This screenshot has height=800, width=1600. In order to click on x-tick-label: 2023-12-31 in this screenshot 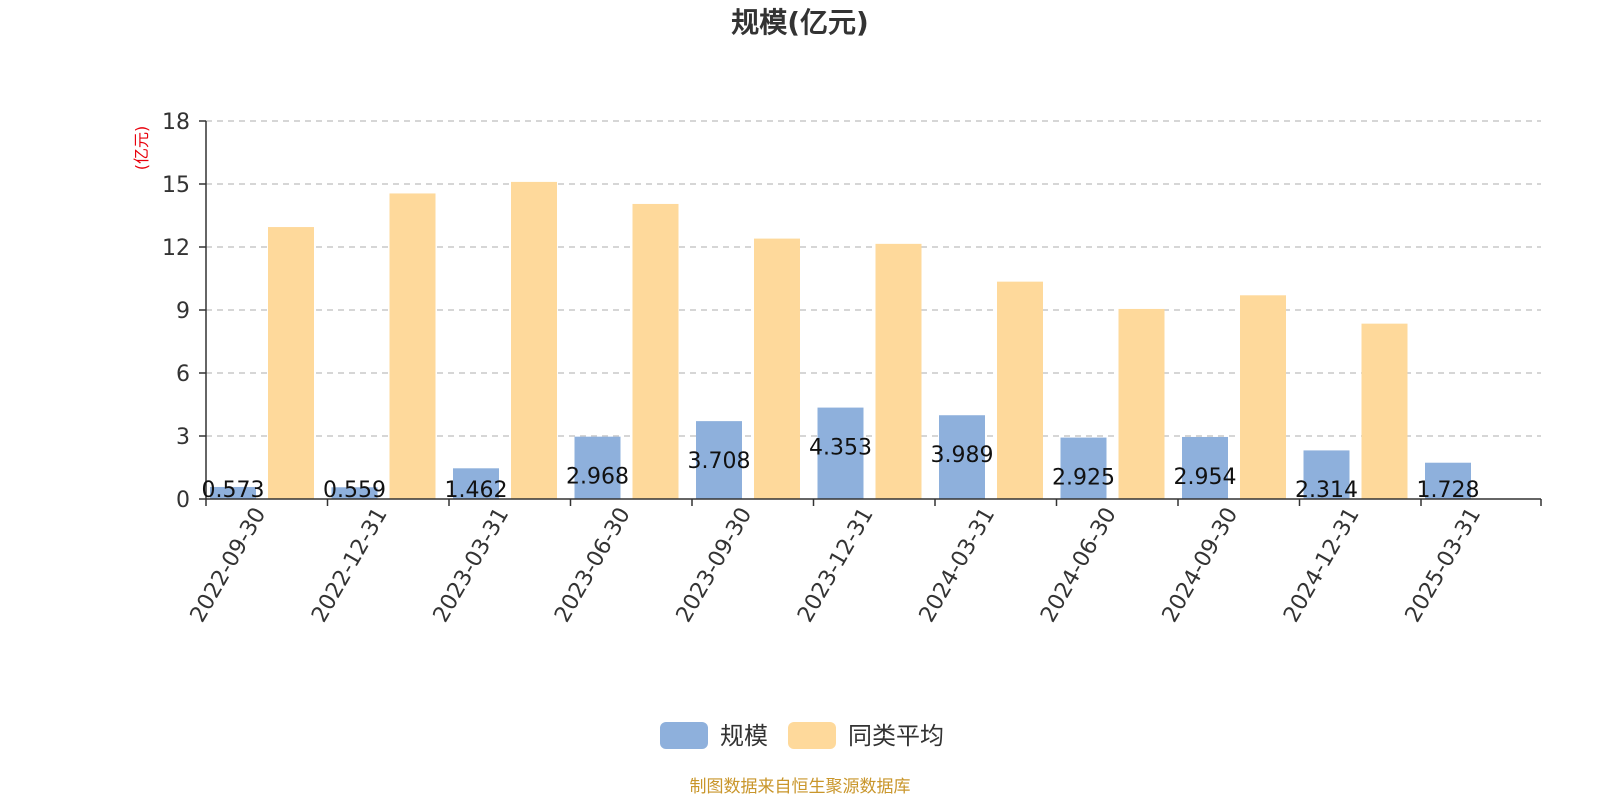, I will do `click(836, 565)`.